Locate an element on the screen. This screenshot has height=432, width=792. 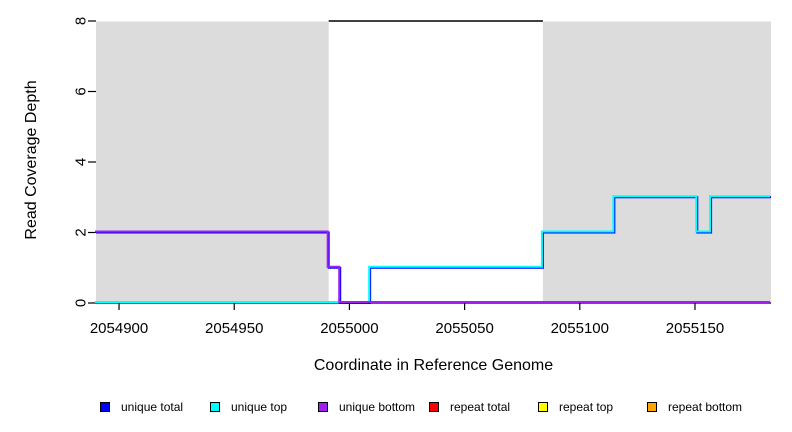
legend-item-repeat-top: repeat top is located at coordinates (575, 407).